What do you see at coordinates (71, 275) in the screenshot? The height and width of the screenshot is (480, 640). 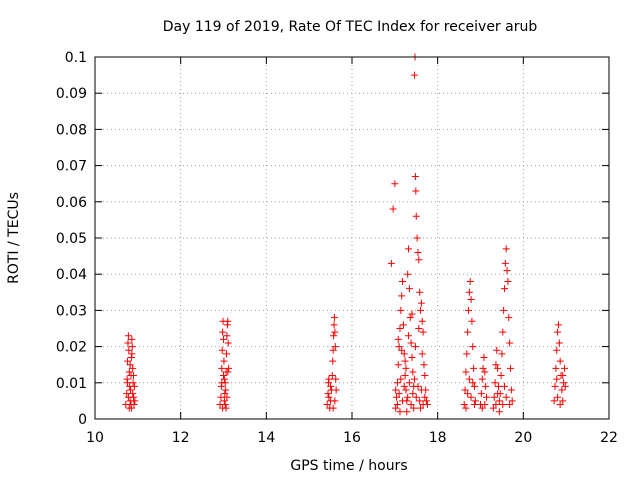 I see `y-tick-label: 0.04` at bounding box center [71, 275].